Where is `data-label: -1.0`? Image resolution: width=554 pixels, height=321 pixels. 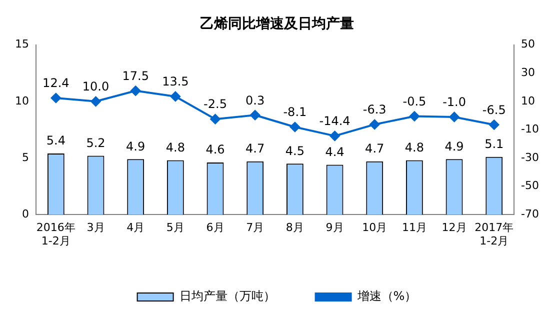
data-label: -1.0 is located at coordinates (454, 102).